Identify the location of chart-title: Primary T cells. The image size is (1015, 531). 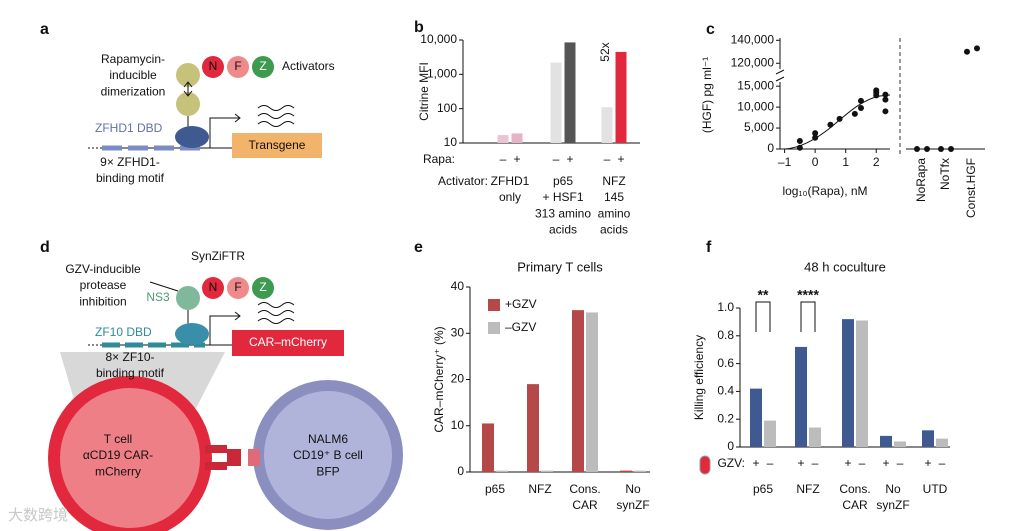
(560, 266).